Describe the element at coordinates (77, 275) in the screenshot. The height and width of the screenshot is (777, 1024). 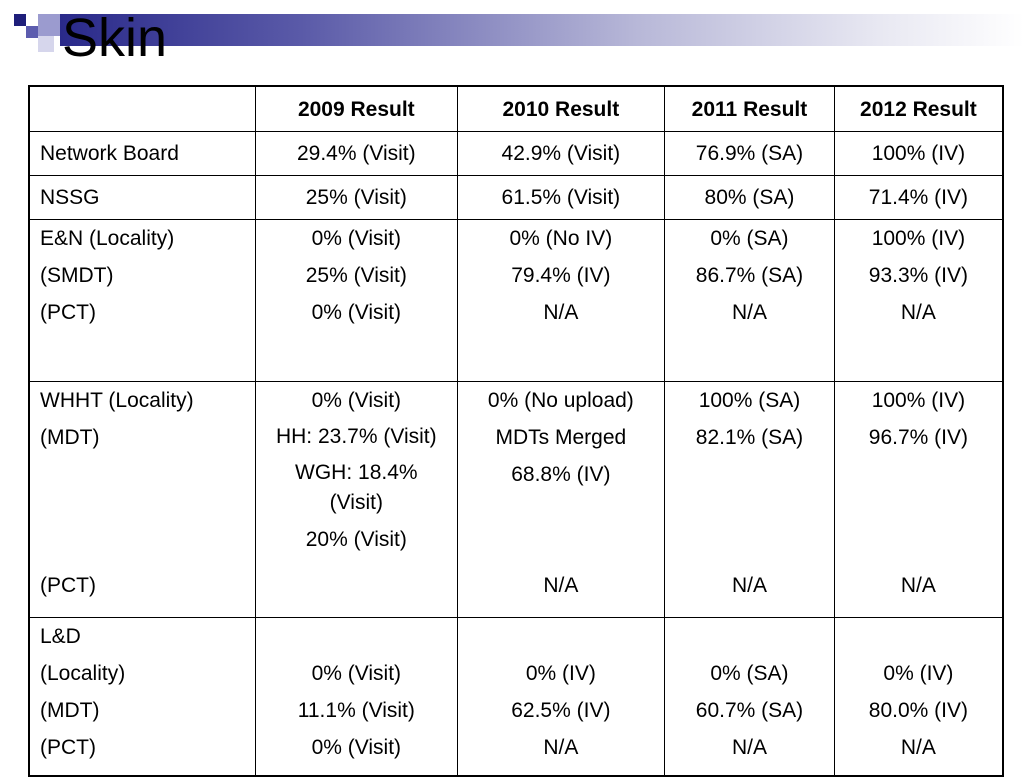
I see `label-line: (SMDT)` at that location.